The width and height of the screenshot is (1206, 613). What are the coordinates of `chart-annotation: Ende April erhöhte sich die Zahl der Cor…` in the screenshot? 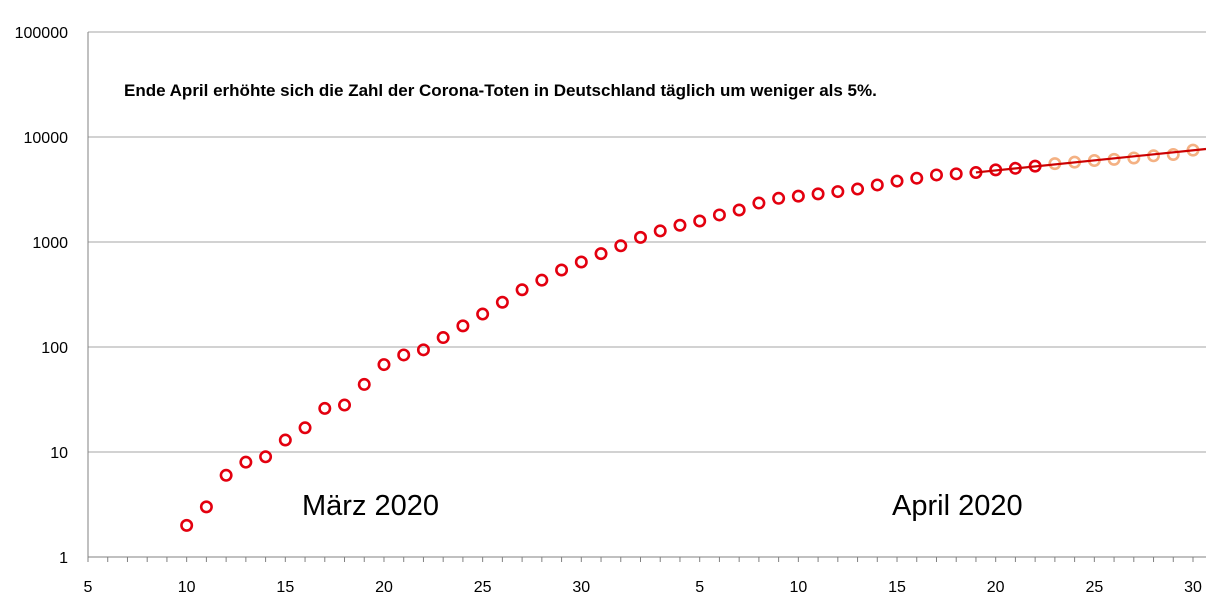 It's located at (500, 90).